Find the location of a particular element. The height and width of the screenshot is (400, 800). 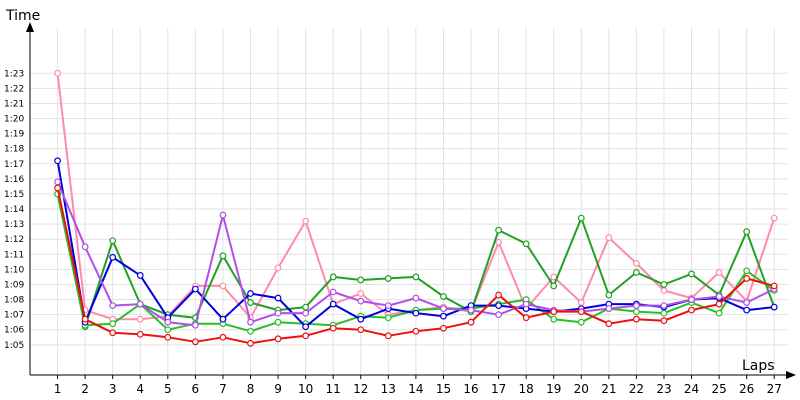

x-tick-label: 23 is located at coordinates (663, 389).